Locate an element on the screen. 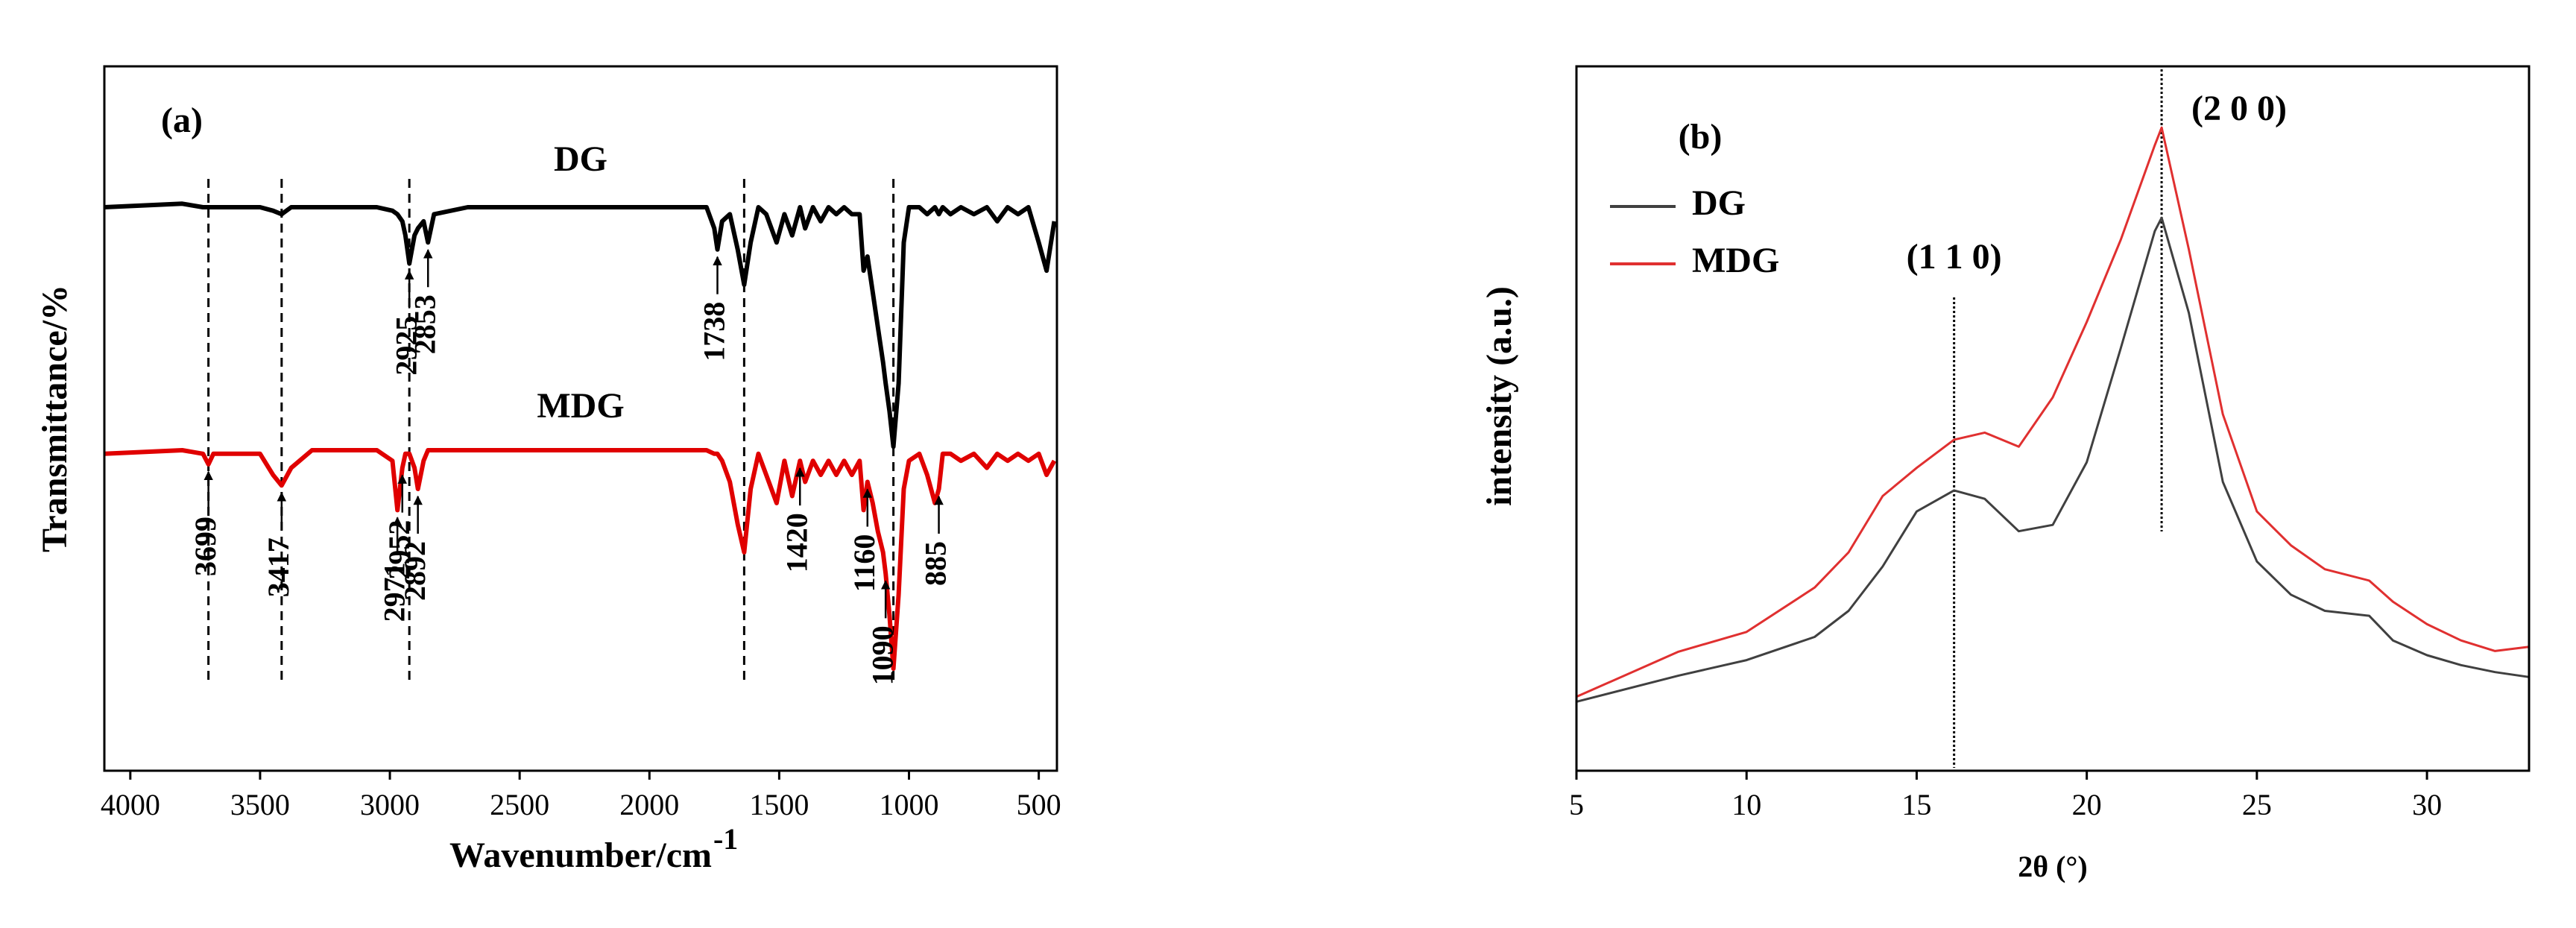 This screenshot has height=928, width=2576. x-tick-label: 25 is located at coordinates (2257, 804).